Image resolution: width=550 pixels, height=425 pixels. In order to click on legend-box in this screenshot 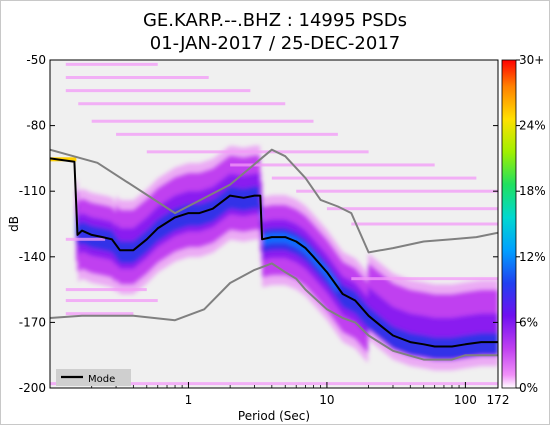, I will do `click(93, 377)`.